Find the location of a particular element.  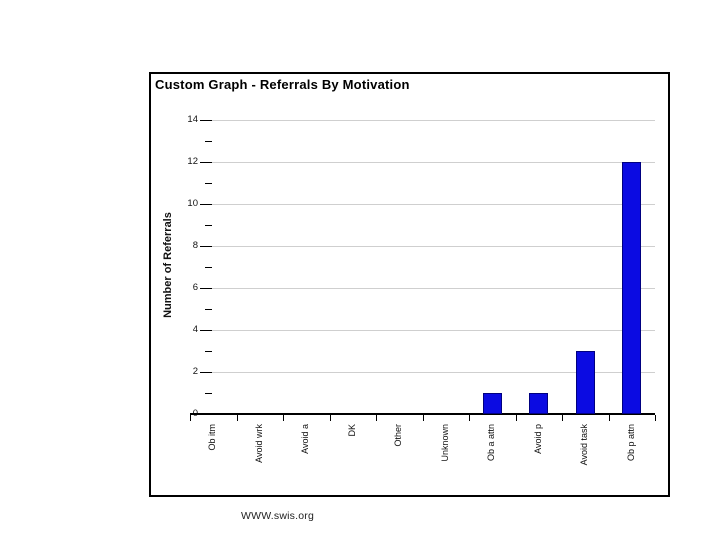

y-tick-label: 2 is located at coordinates (195, 371).